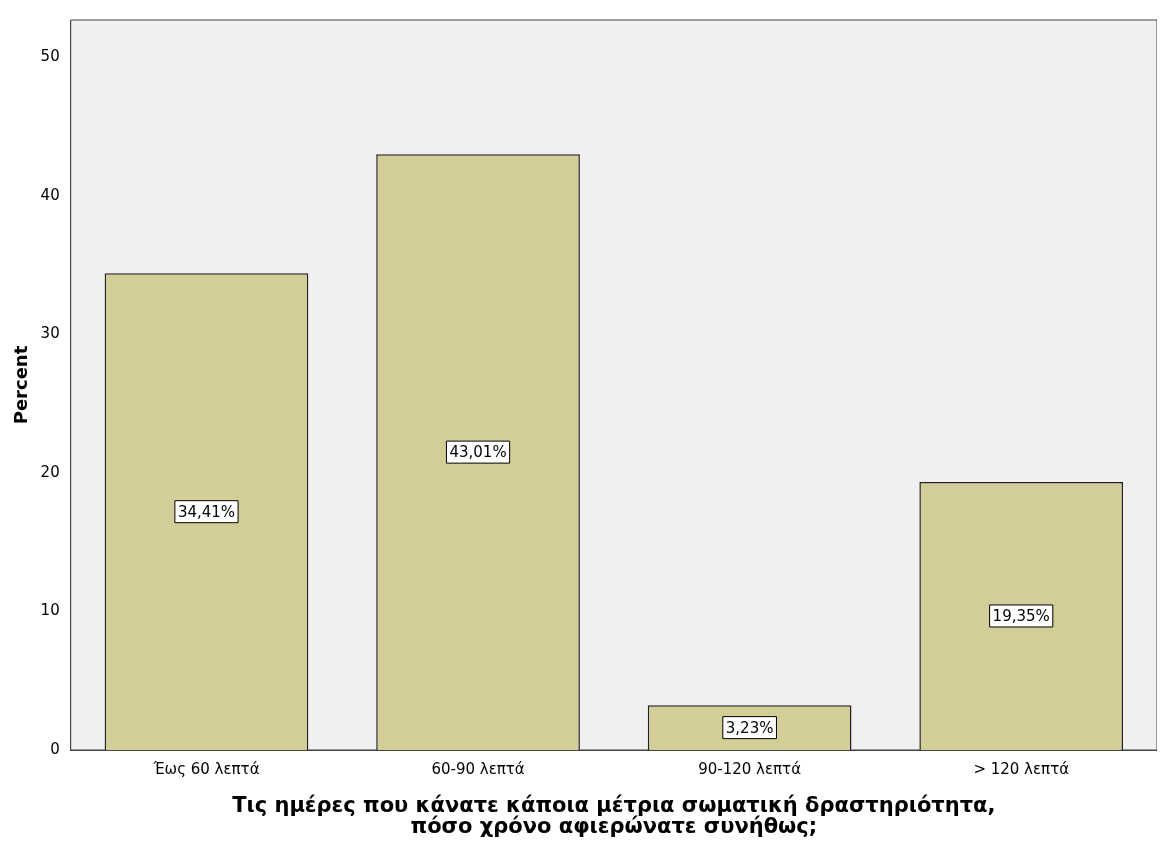 The height and width of the screenshot is (850, 1165). What do you see at coordinates (50, 333) in the screenshot?
I see `y-tick-label: 30` at bounding box center [50, 333].